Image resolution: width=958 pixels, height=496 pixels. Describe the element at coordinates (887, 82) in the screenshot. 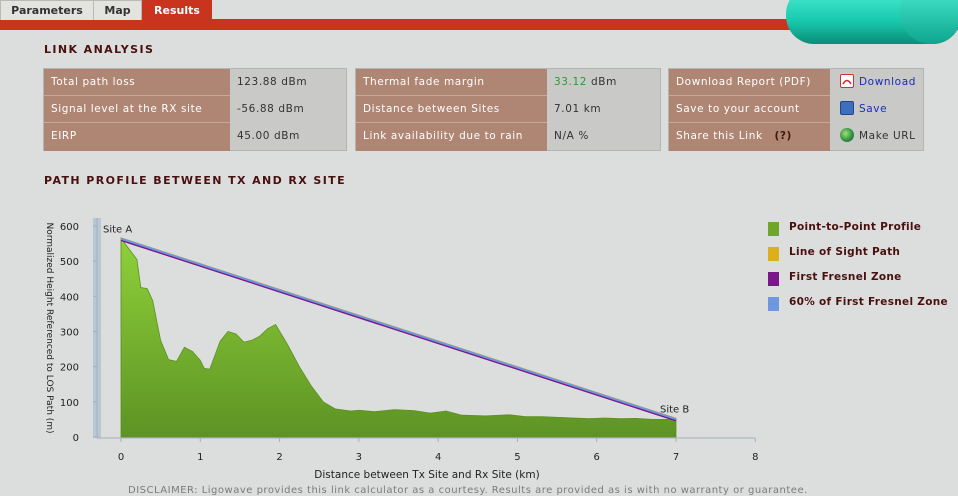

I see `download-link-text: Download` at that location.